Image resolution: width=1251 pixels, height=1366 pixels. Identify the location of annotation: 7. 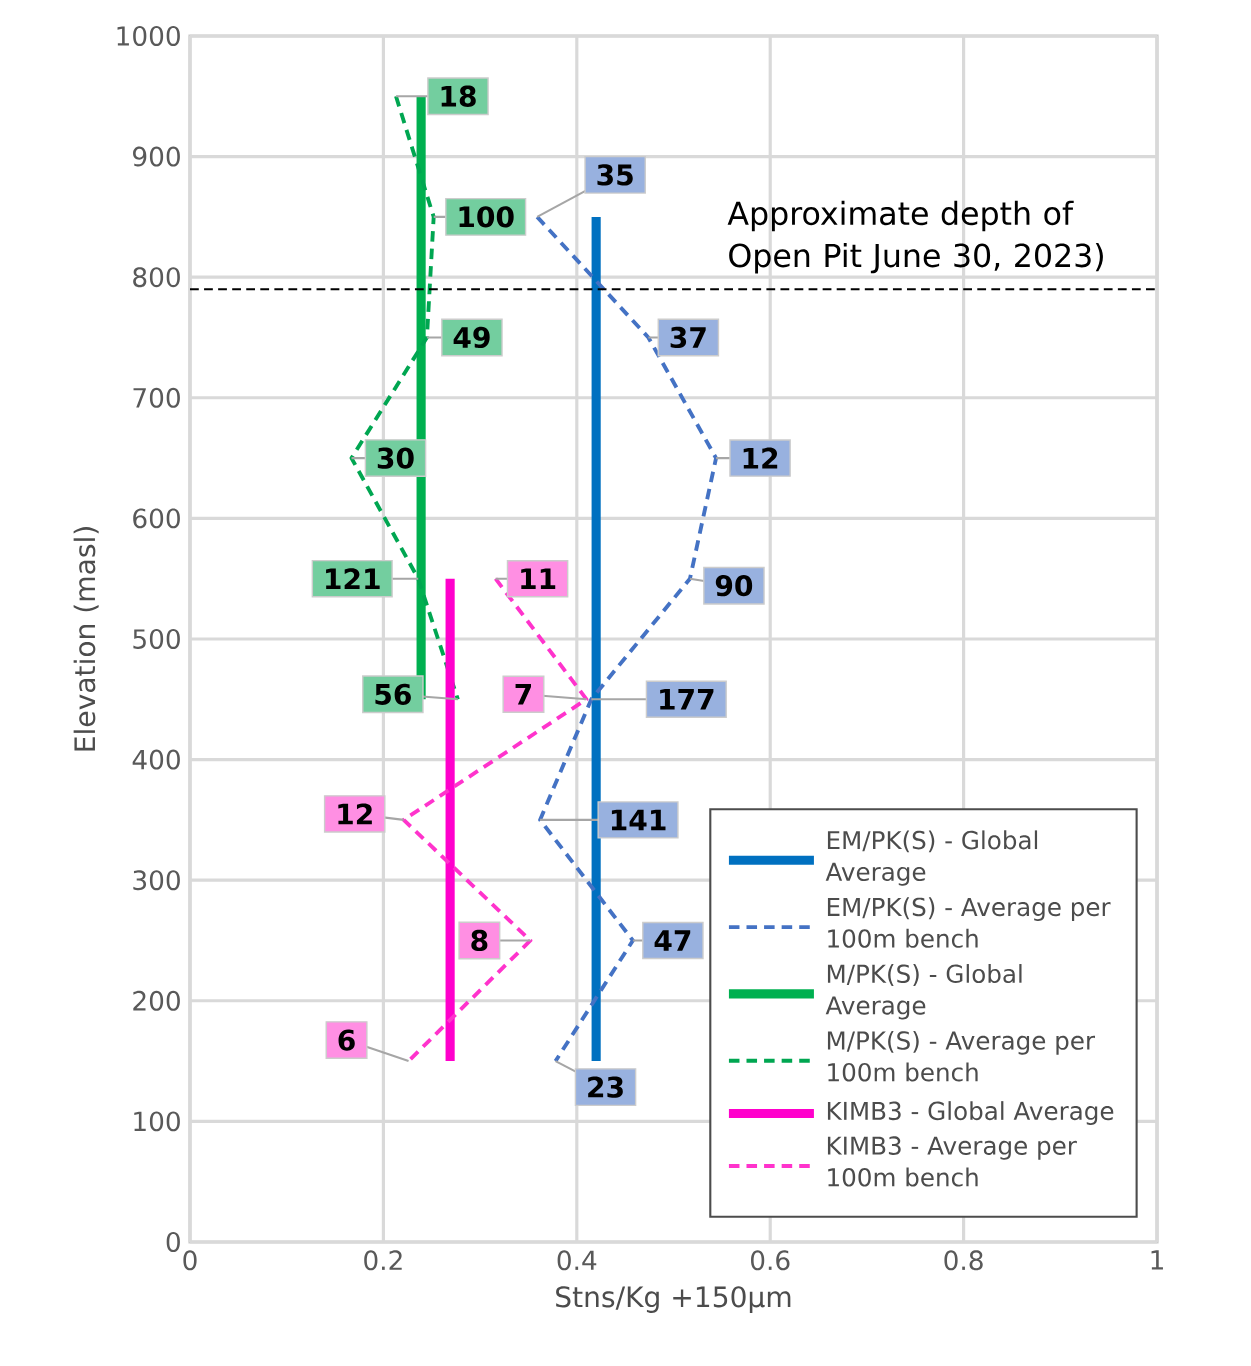
(523, 694).